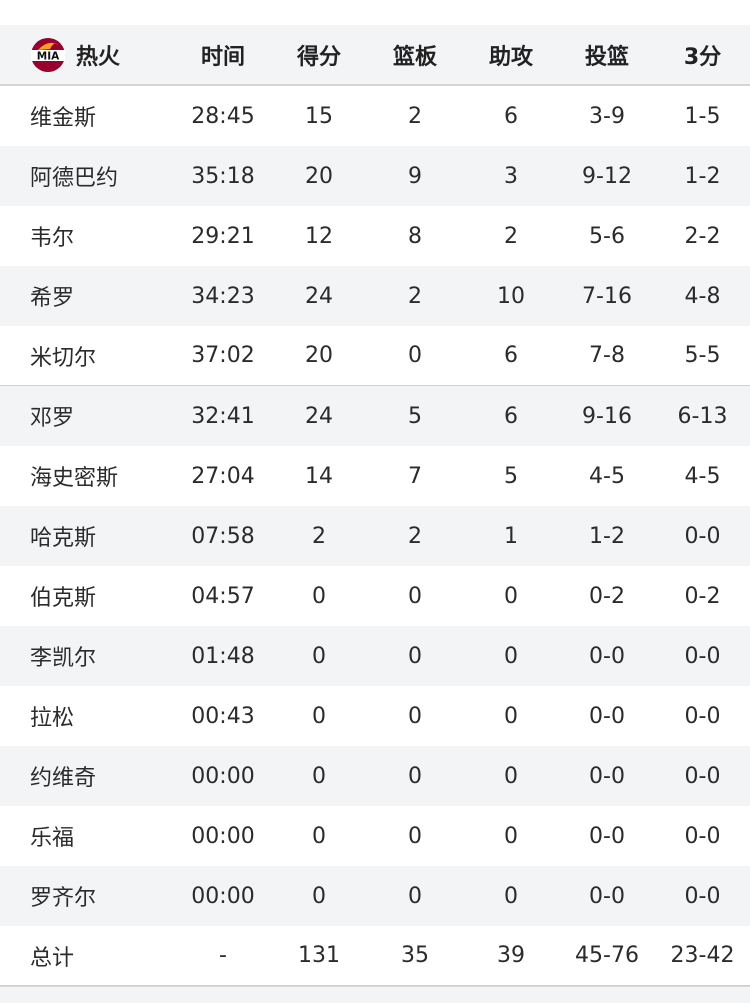  Describe the element at coordinates (318, 57) in the screenshot. I see `col-points: 得分` at that location.